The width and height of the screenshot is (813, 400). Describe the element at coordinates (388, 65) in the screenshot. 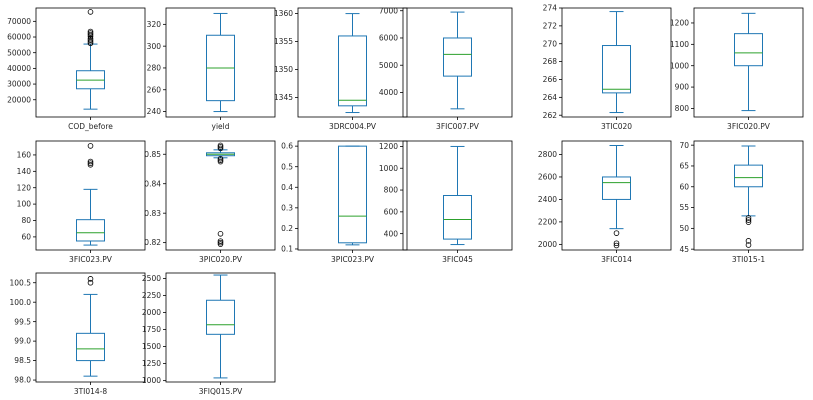

I see `y-tick-label: 5000` at that location.